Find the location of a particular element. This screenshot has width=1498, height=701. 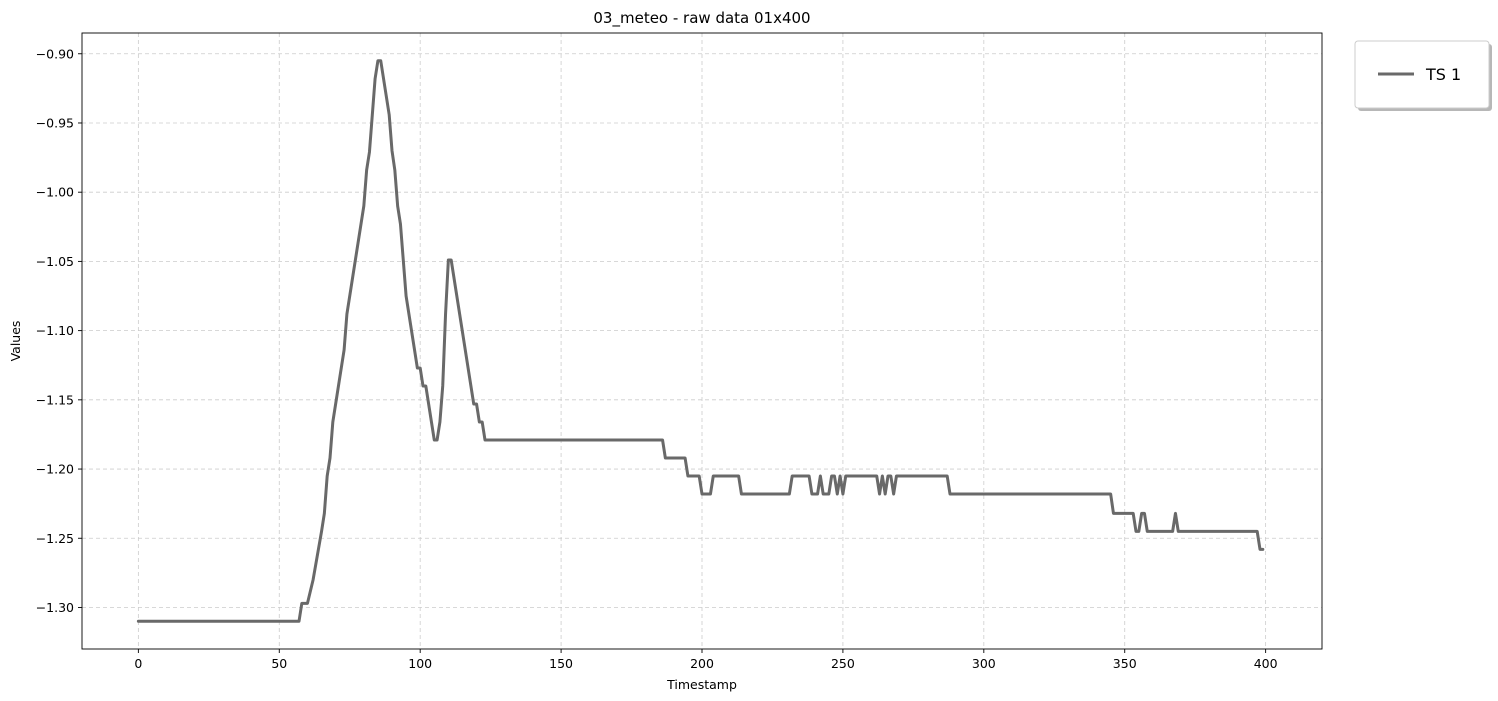

y-tick-label: −1.00 is located at coordinates (55, 192).